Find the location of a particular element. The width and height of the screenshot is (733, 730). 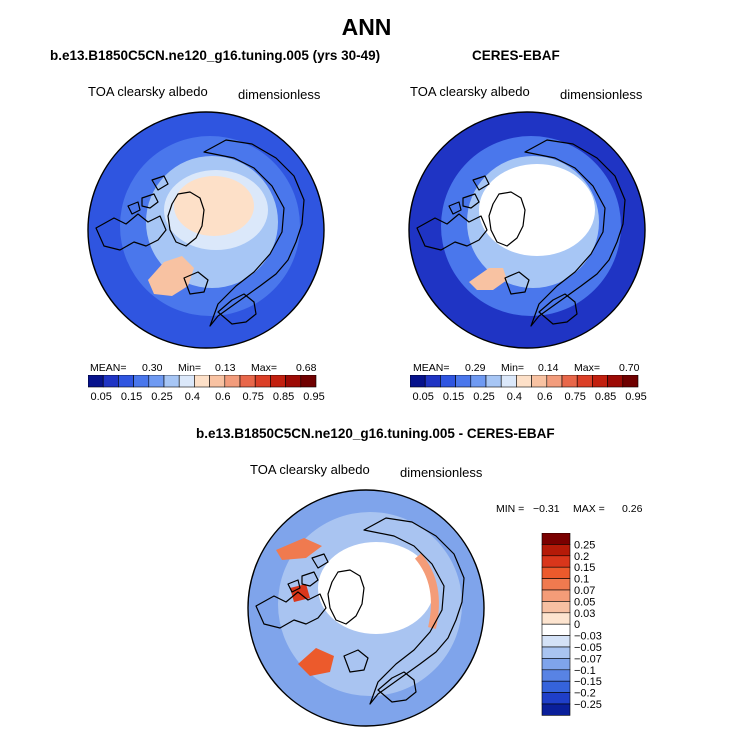

colorbar-tick-label: 0.15 is located at coordinates (584, 568).